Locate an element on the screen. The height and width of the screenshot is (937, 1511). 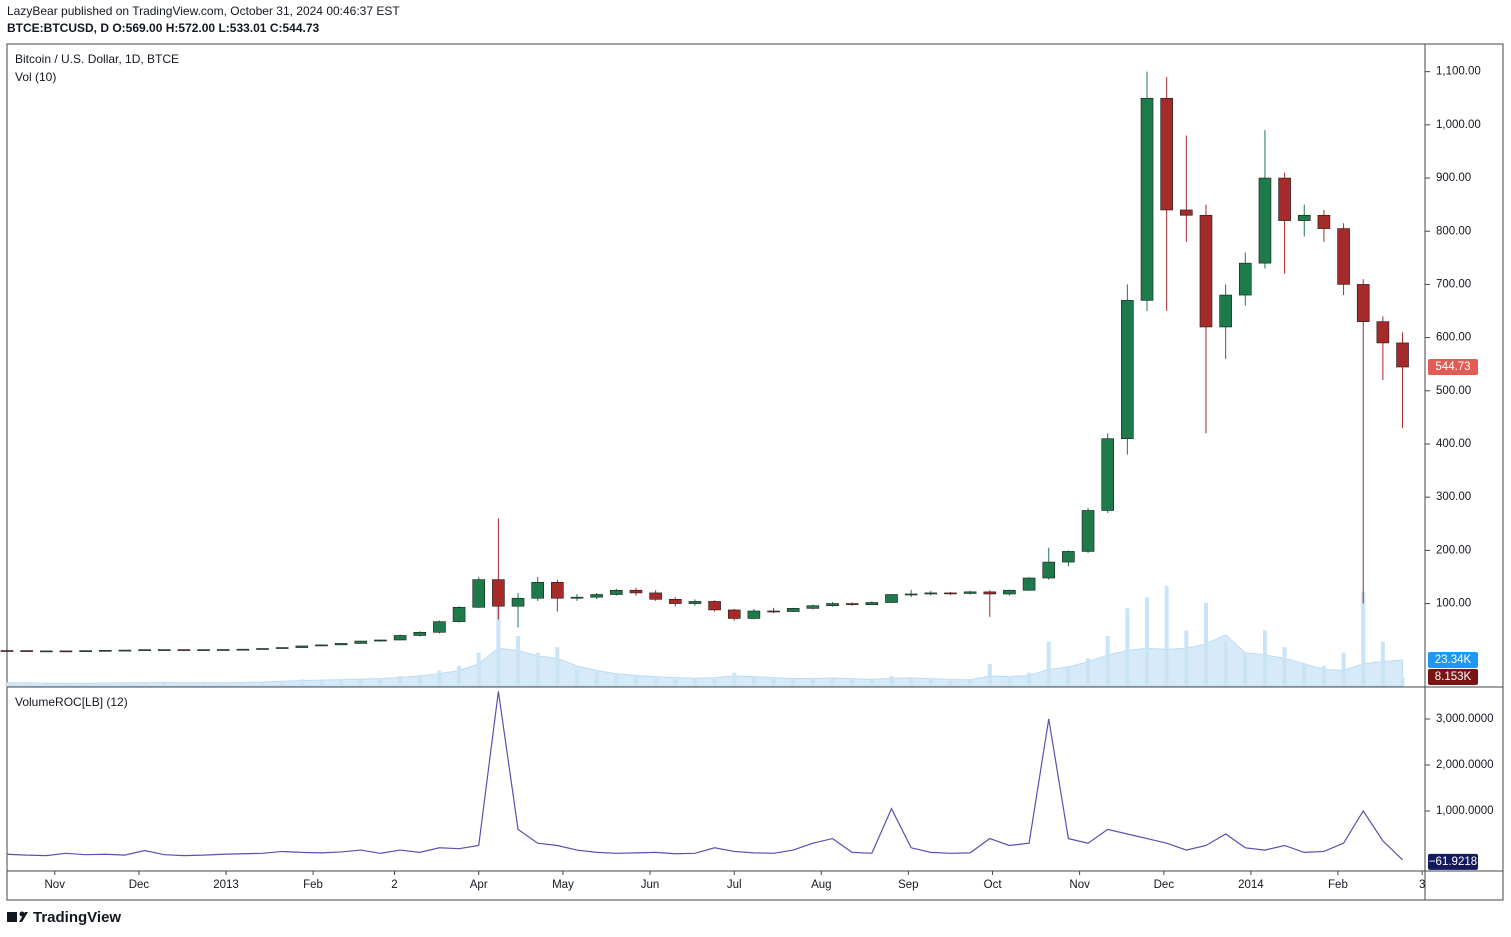
volume-badge-bg is located at coordinates (1453, 677).